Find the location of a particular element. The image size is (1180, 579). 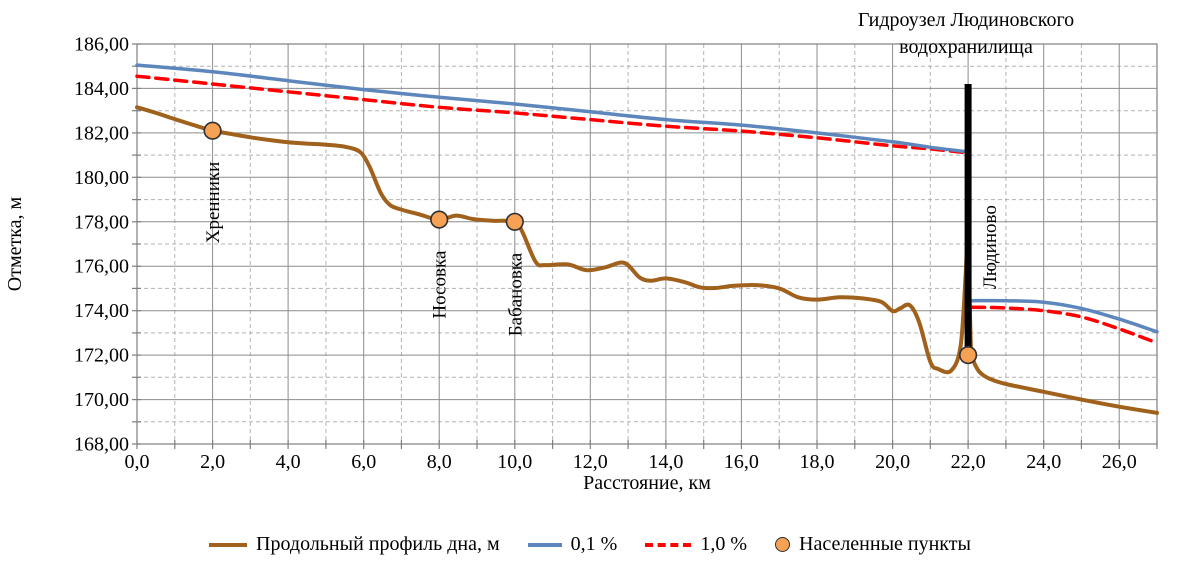

settlement-marker-swatch is located at coordinates (782, 544).